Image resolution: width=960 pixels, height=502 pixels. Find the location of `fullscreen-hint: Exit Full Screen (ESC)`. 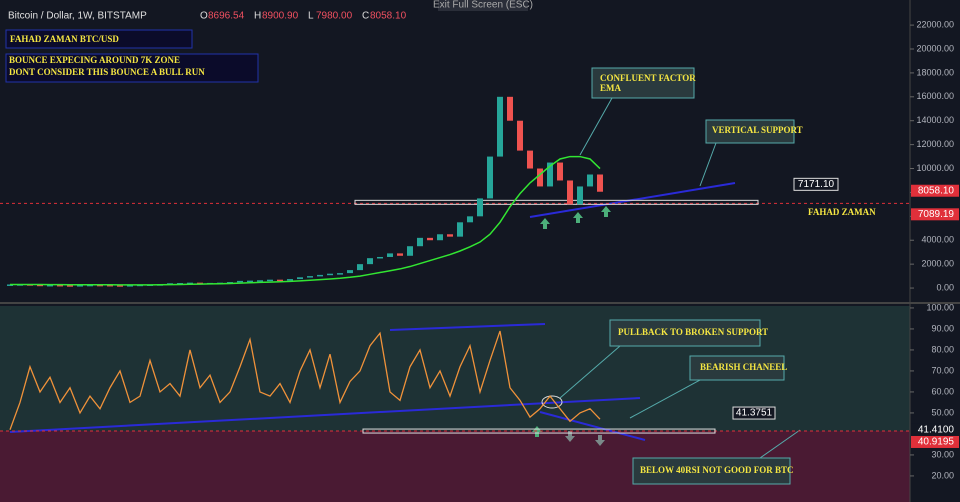

fullscreen-hint: Exit Full Screen (ESC) is located at coordinates (483, 5).